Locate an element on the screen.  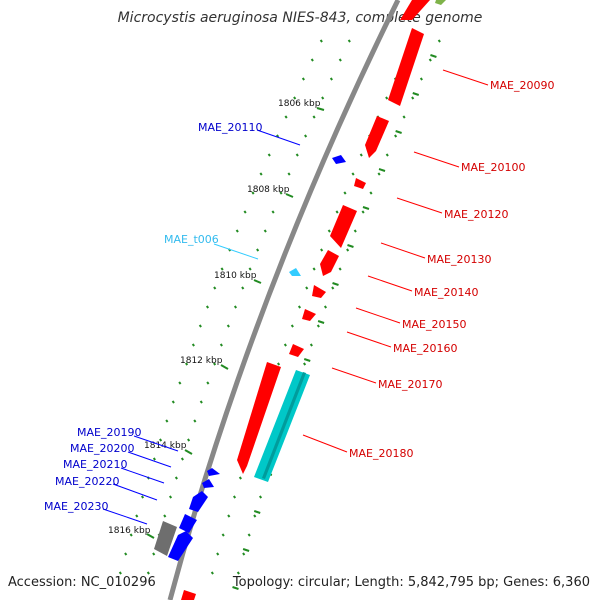
pseudo-feature is located at coordinates (165, 538).